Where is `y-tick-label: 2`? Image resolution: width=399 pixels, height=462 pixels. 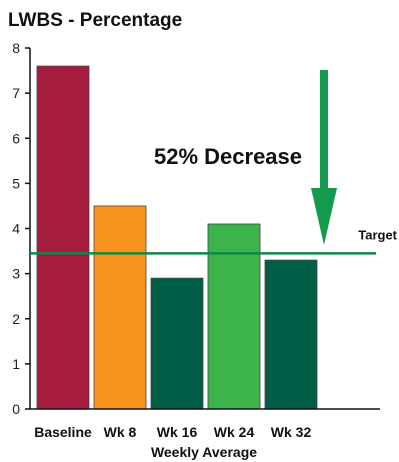 y-tick-label: 2 is located at coordinates (16, 319).